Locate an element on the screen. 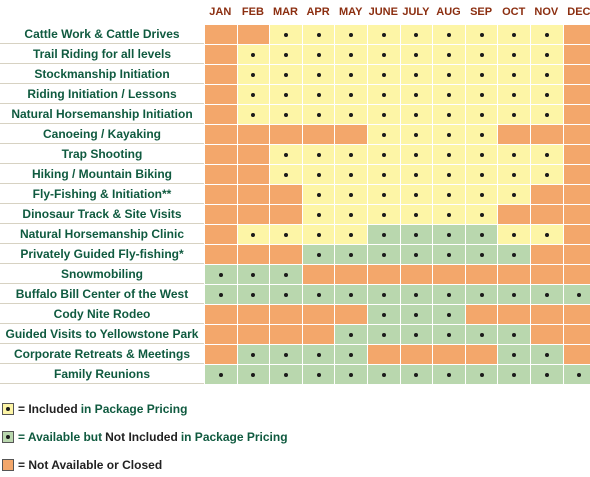  activity-label: Privately Guided Fly-fishing* is located at coordinates (102, 254).